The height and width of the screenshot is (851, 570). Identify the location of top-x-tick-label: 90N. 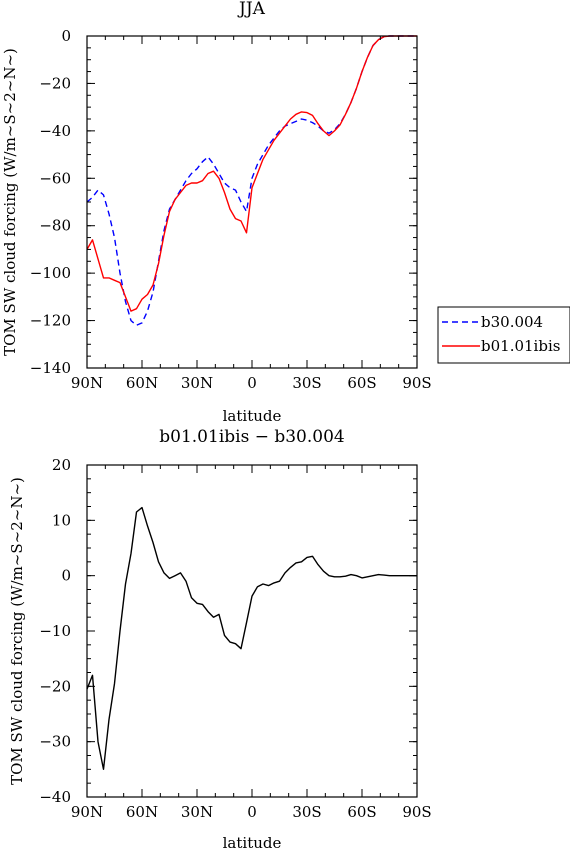
(87, 383).